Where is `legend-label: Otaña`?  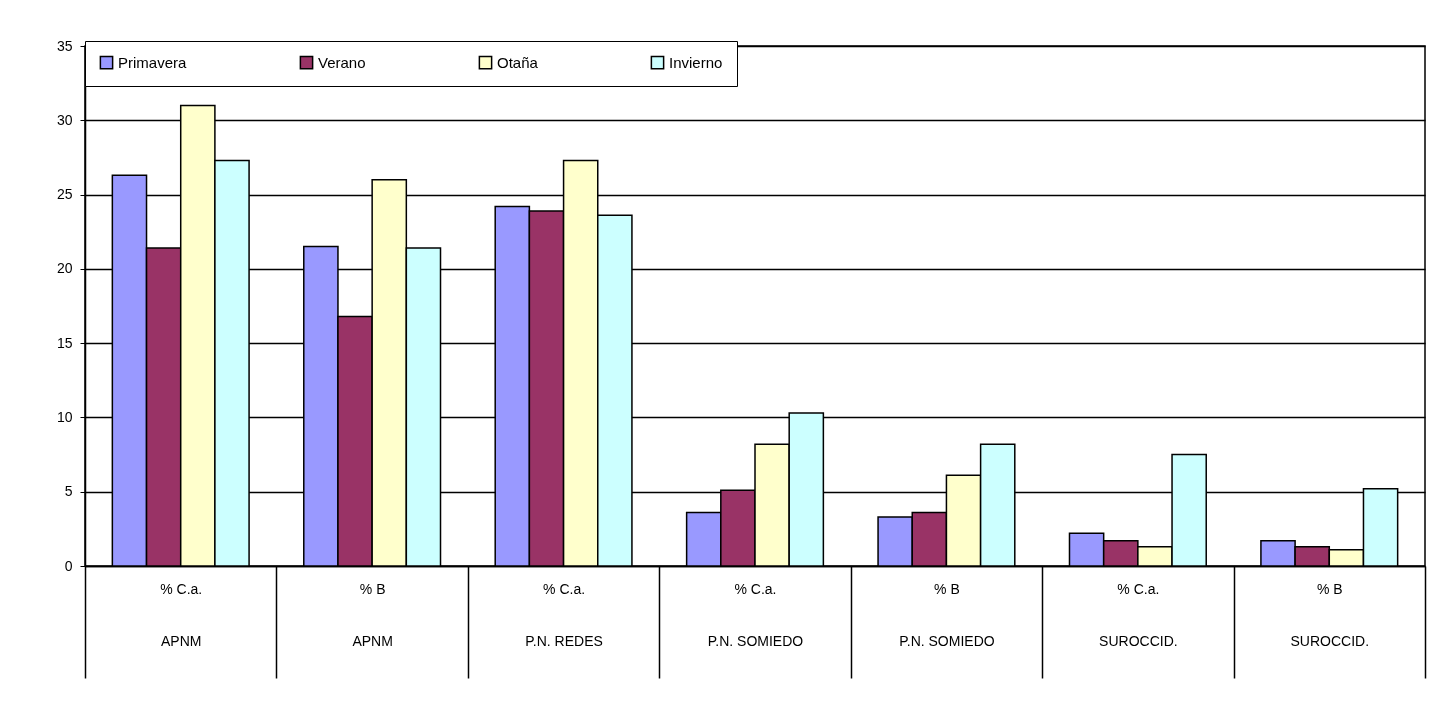
legend-label: Otaña is located at coordinates (518, 62).